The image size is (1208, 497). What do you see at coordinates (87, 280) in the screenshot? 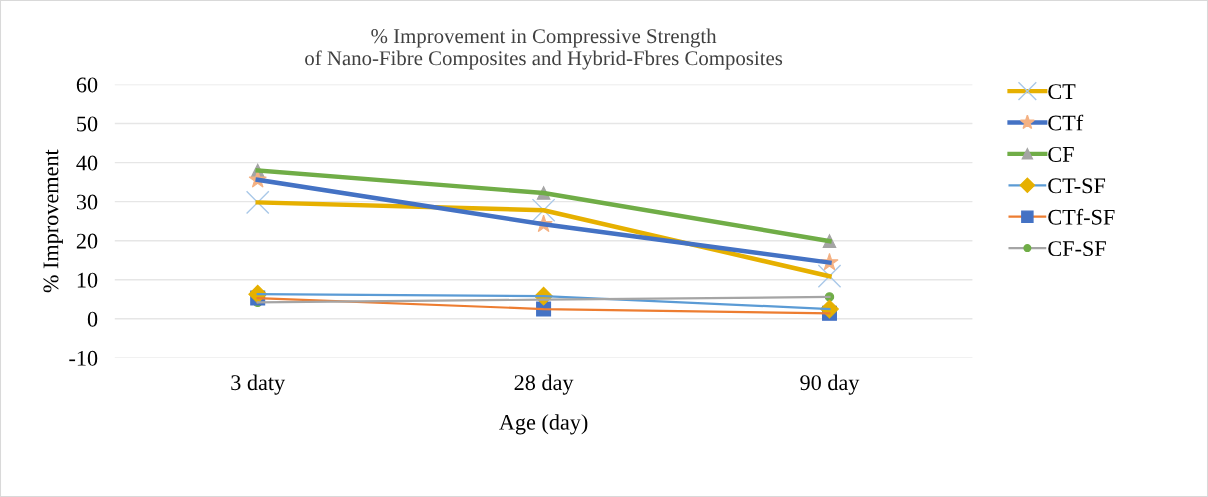
I see `y-tick-label: 10` at bounding box center [87, 280].